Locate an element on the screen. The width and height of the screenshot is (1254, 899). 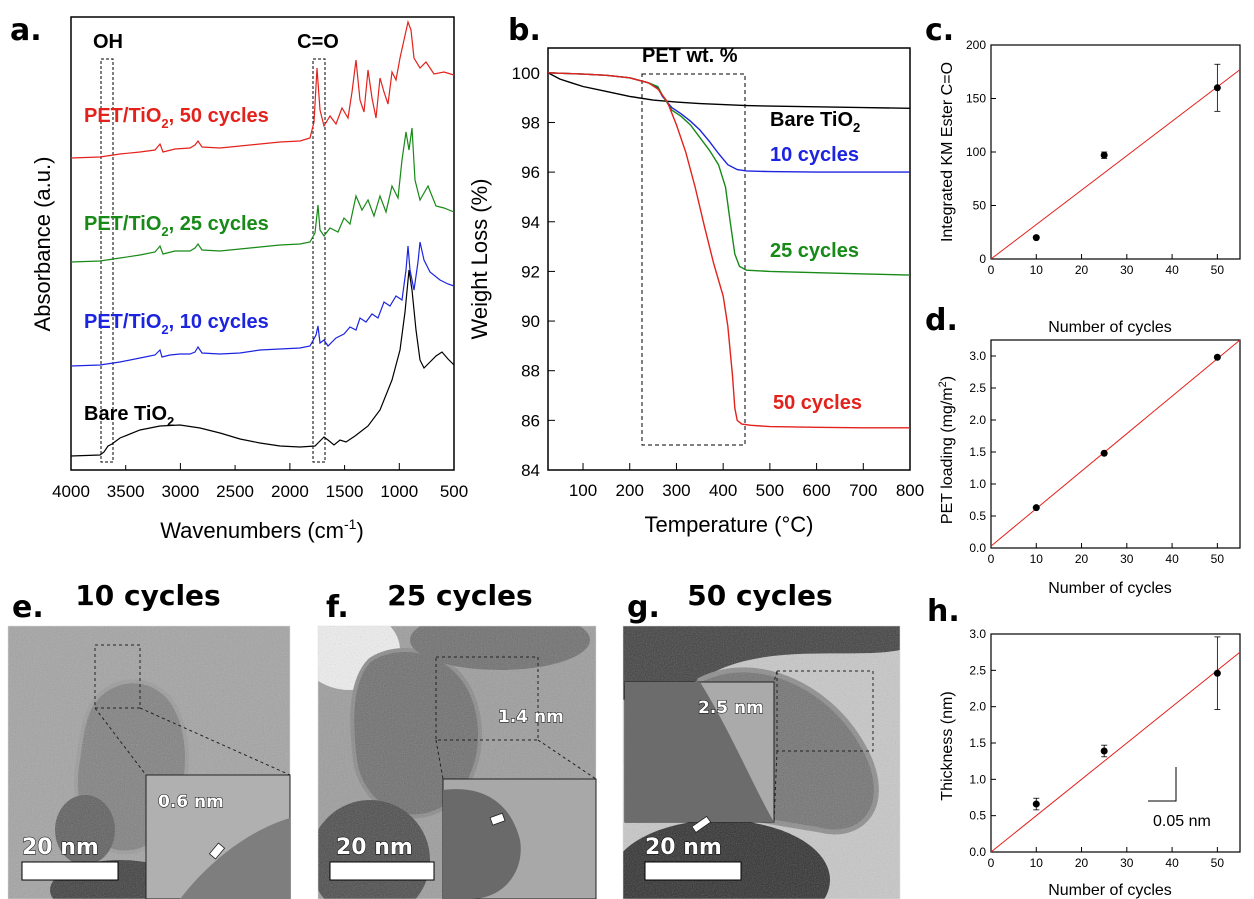
panel-b-label: b. is located at coordinates (524, 30).